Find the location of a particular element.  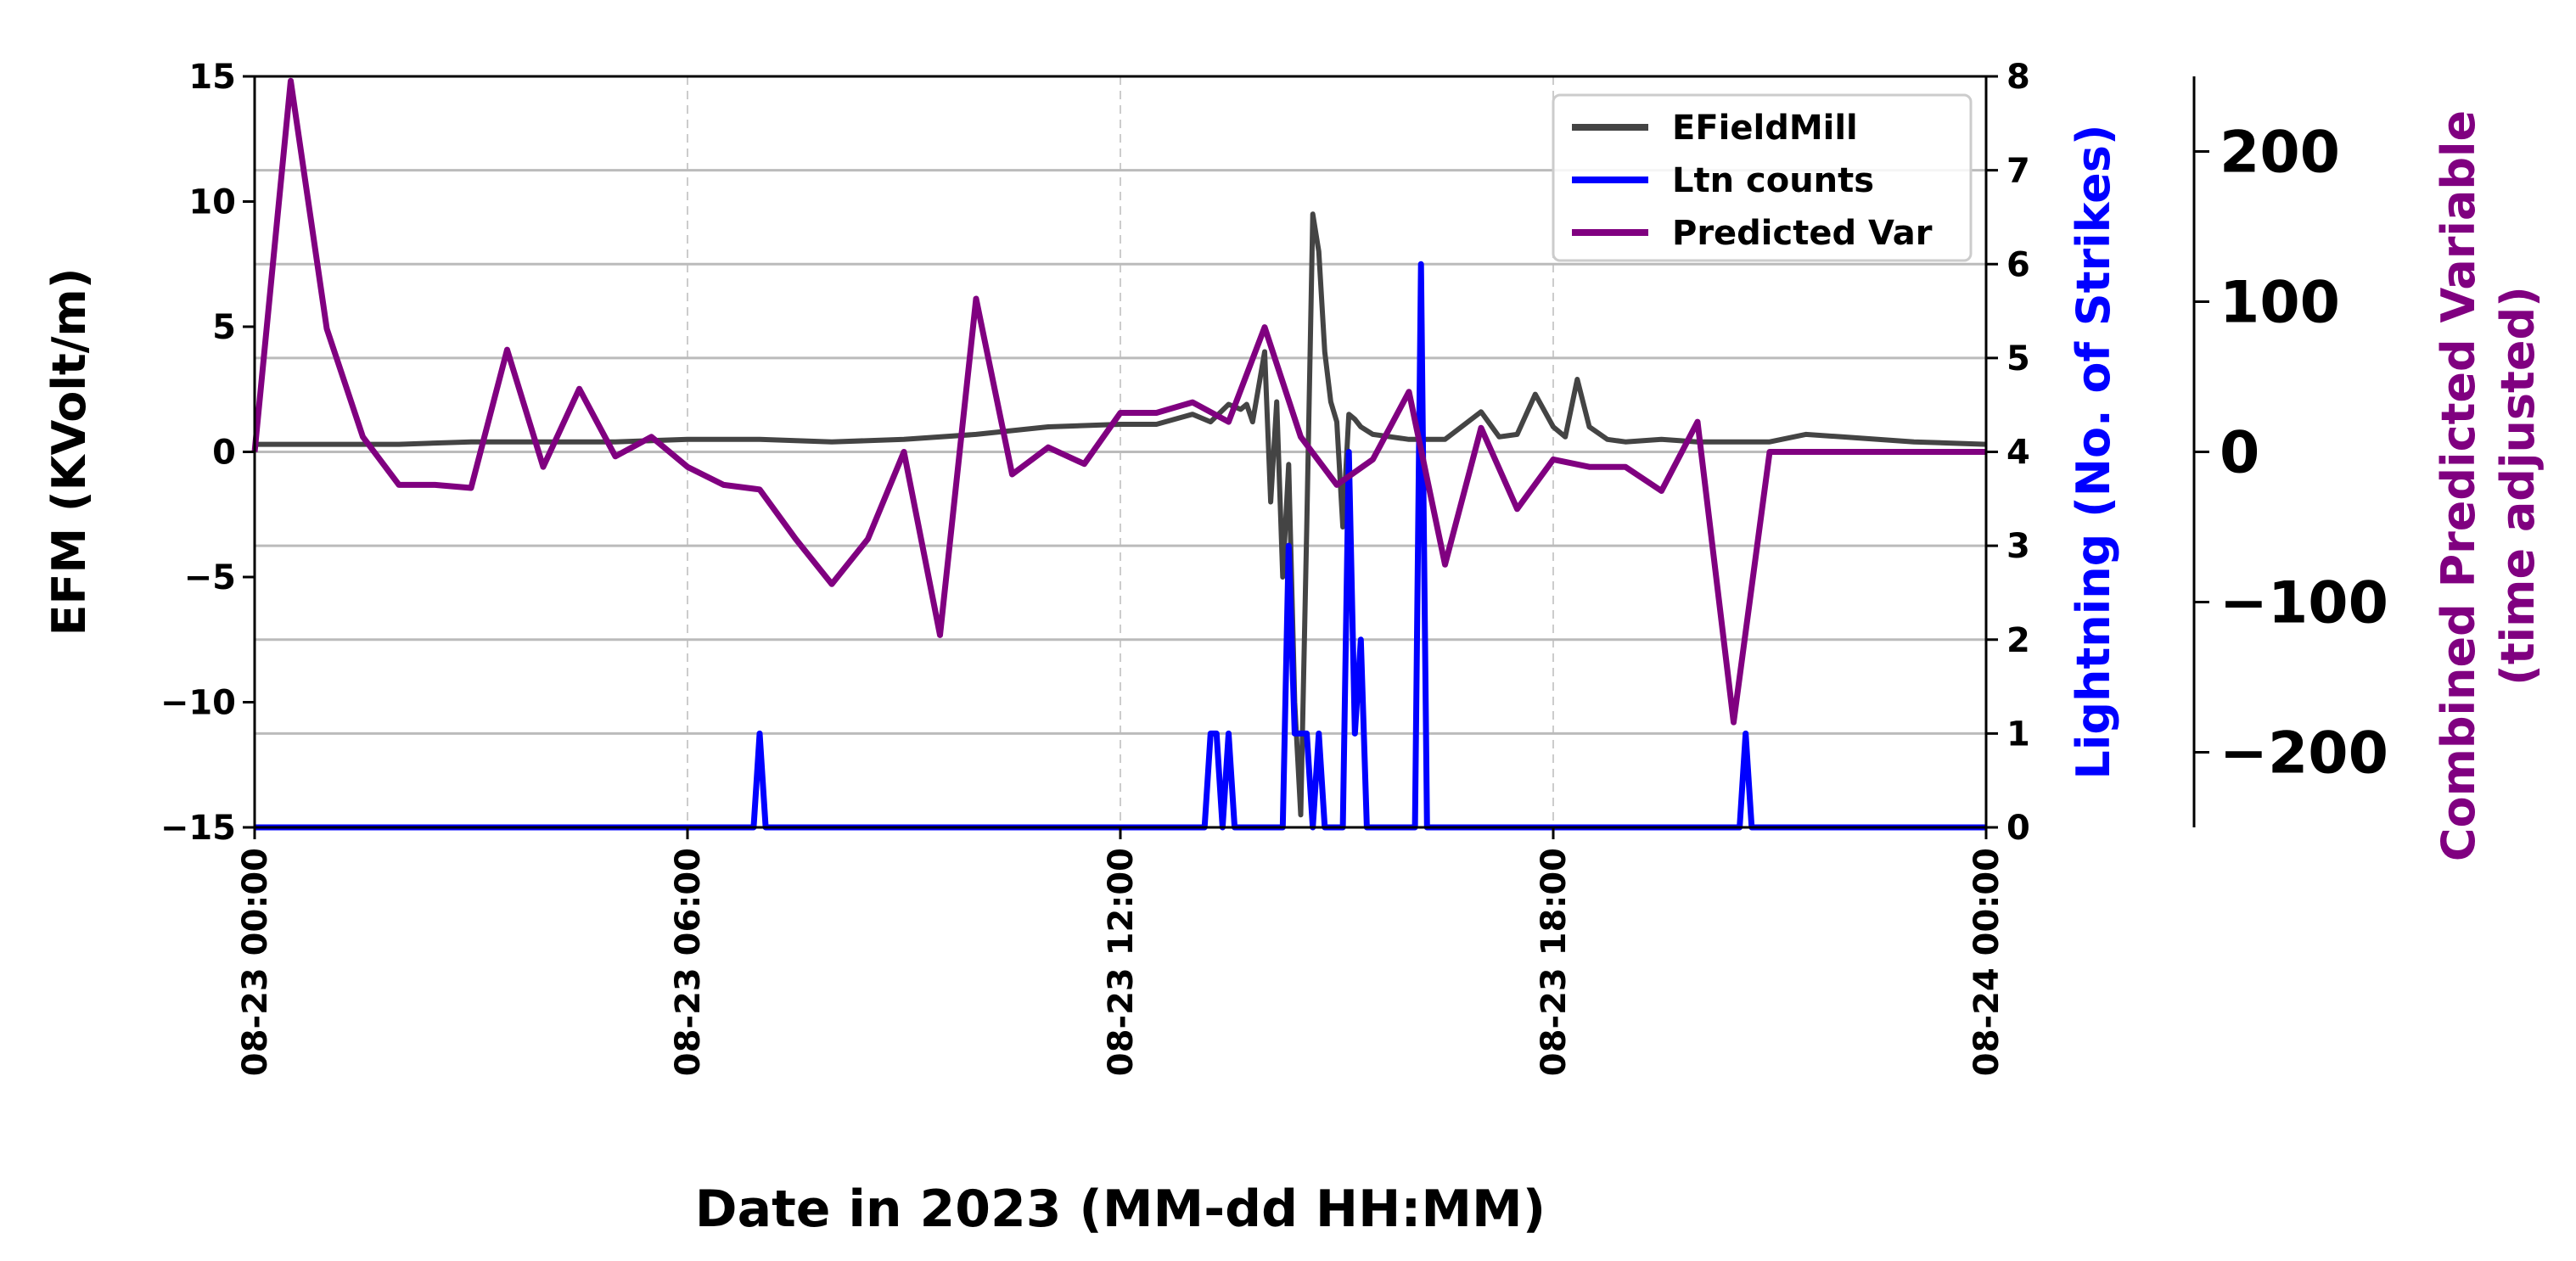

x-tick-label: 08-23 12:00 is located at coordinates (1121, 962).